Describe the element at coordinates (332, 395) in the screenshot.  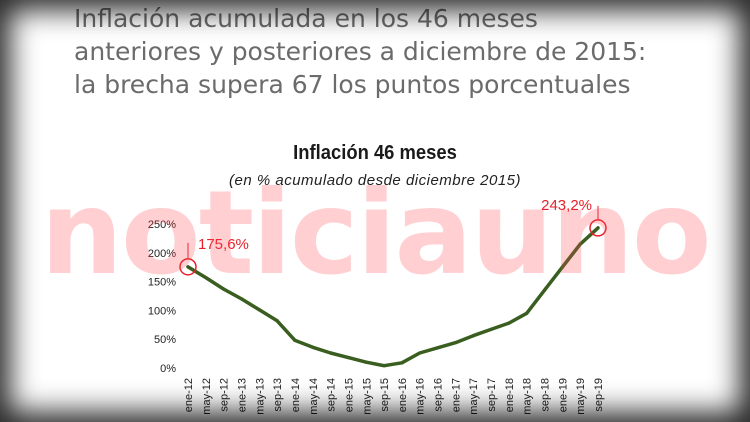
I see `x-tick-label: sep-14` at that location.